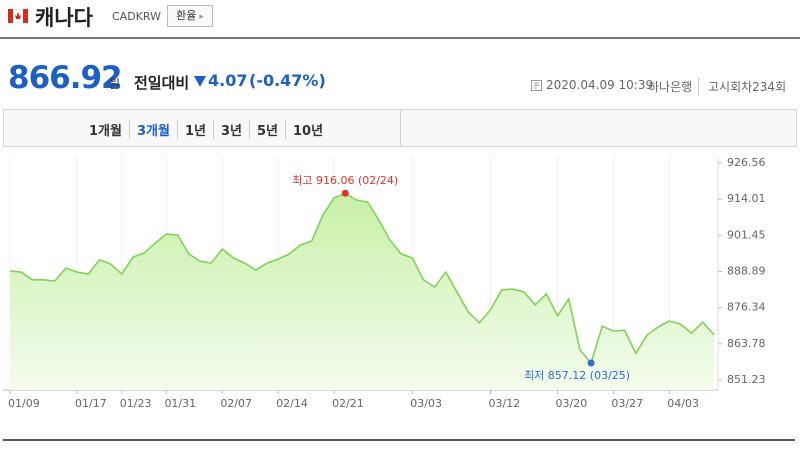  I want to click on period-tab: 1개월, so click(105, 131).